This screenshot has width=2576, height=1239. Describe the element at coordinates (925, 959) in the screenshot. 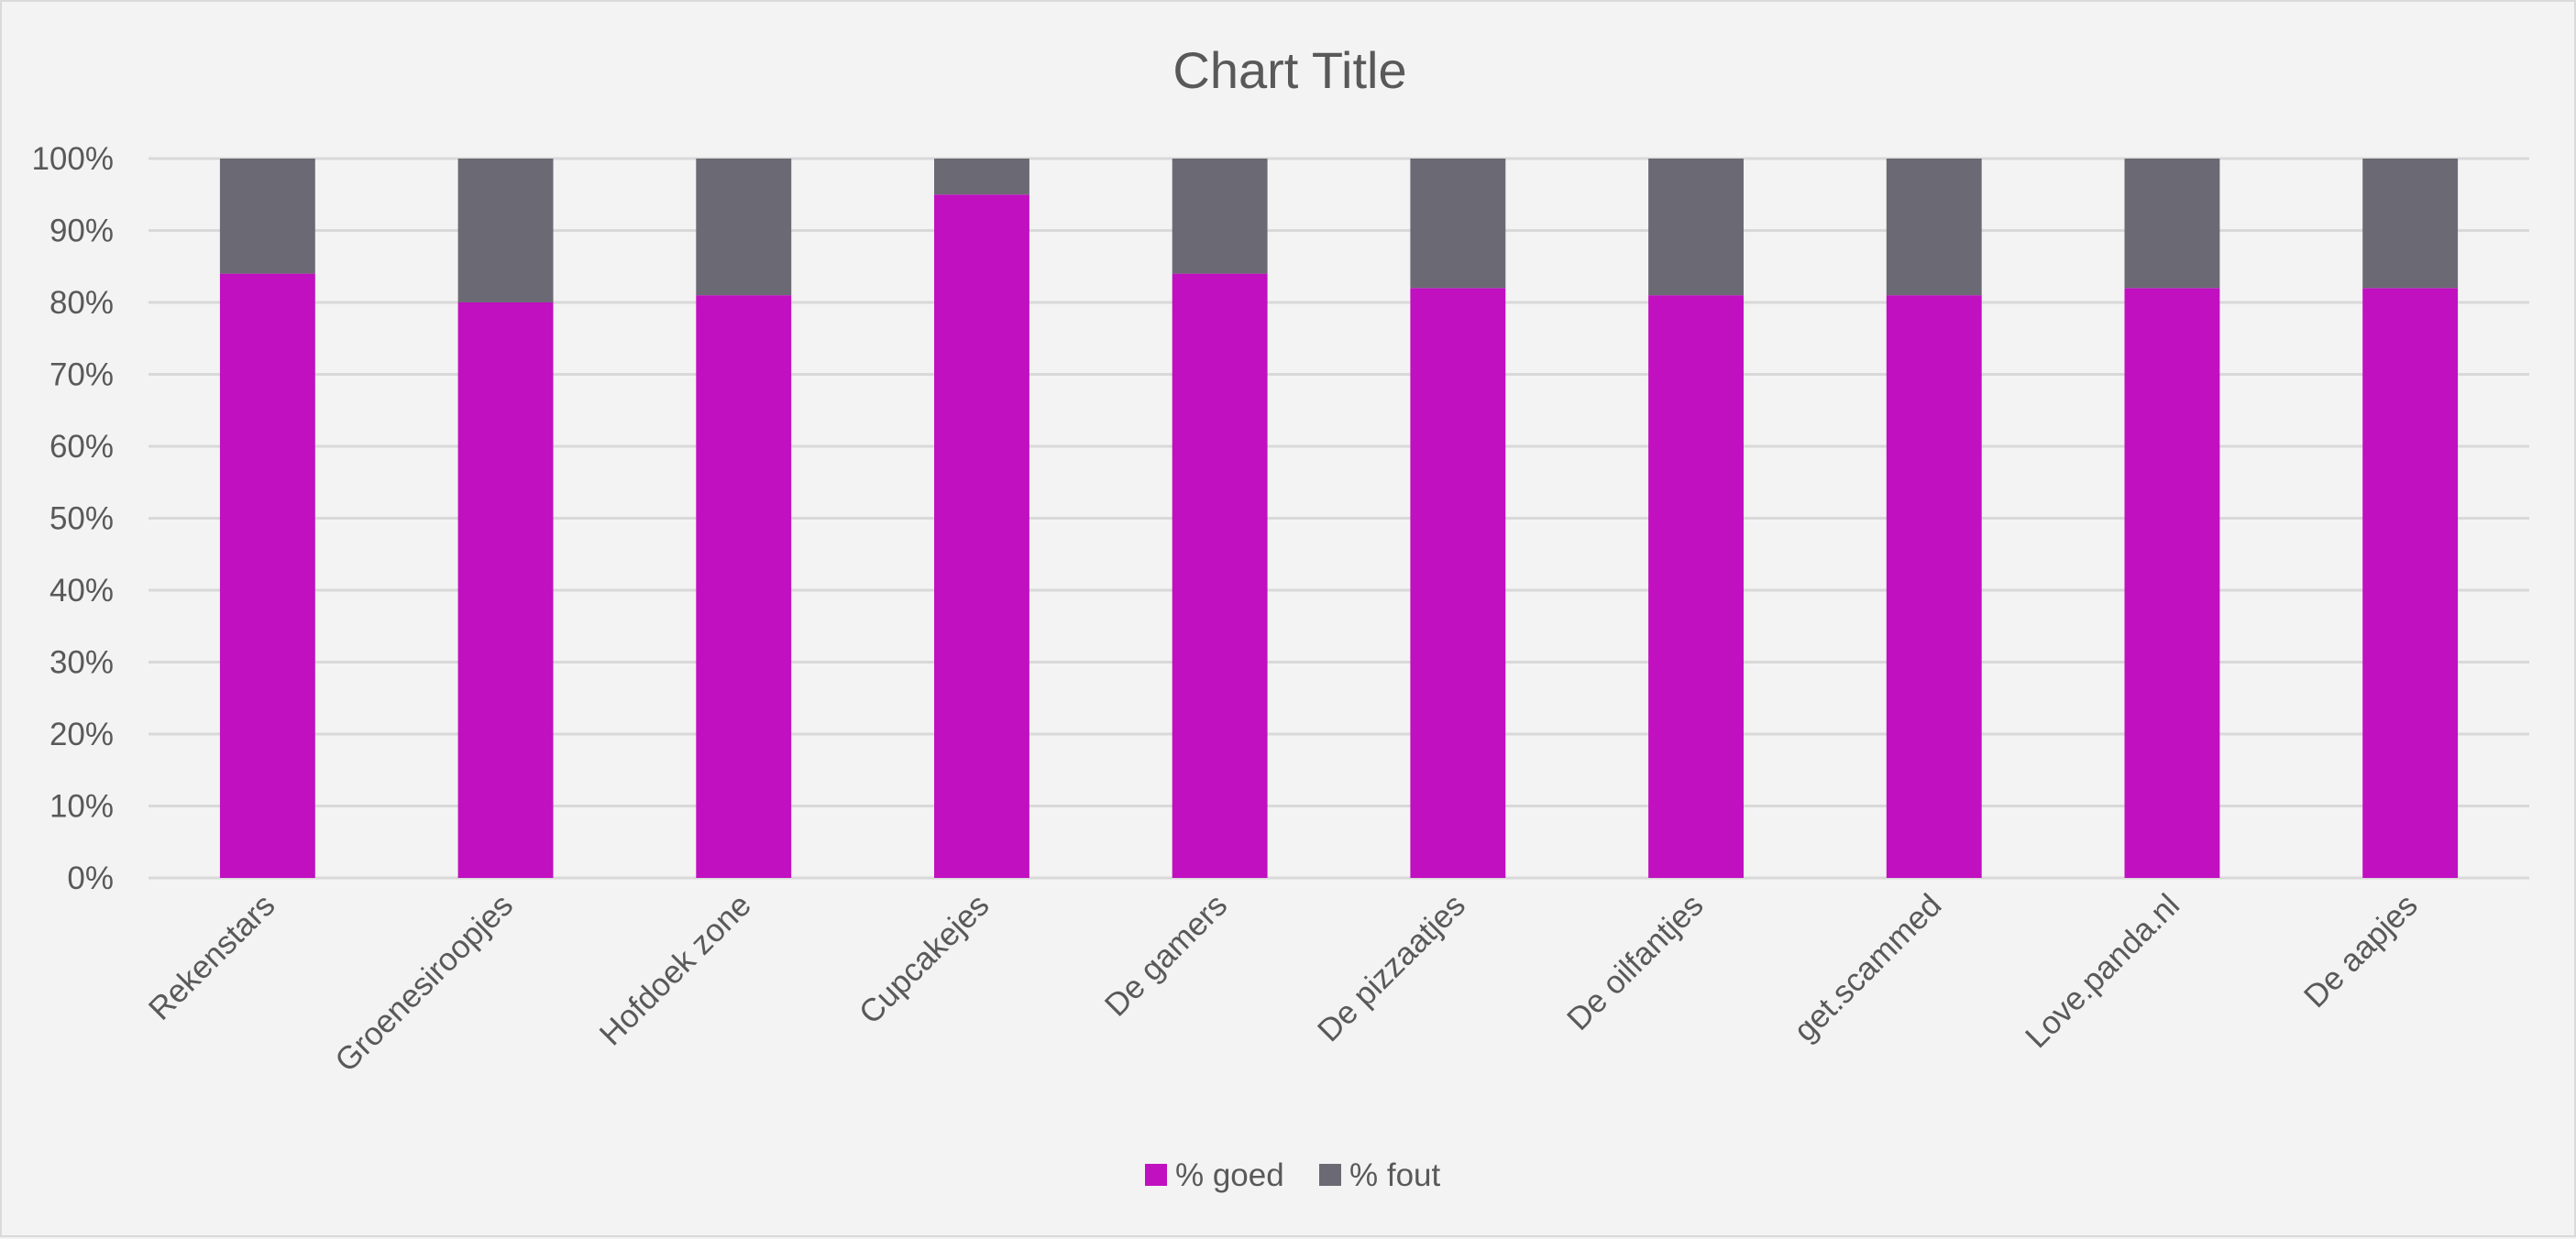

I see `x-tick-label: Cupcakejes` at that location.